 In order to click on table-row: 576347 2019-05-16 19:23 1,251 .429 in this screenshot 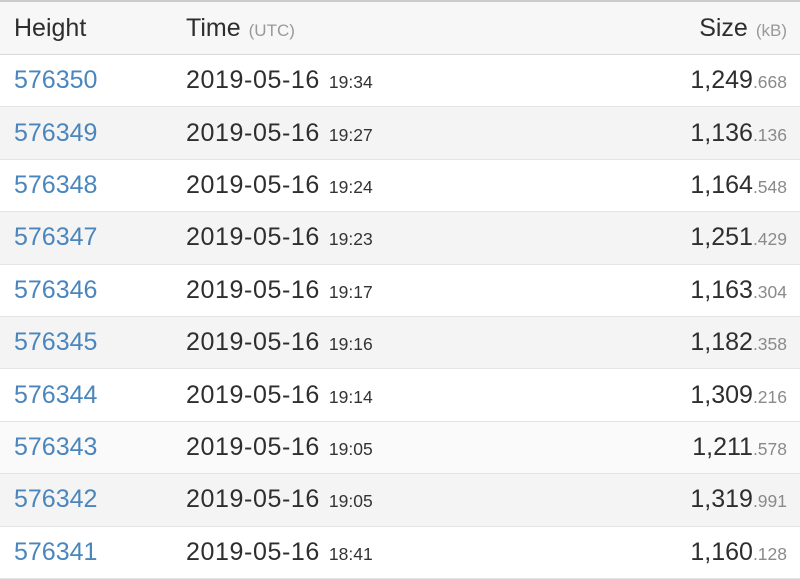, I will do `click(400, 238)`.